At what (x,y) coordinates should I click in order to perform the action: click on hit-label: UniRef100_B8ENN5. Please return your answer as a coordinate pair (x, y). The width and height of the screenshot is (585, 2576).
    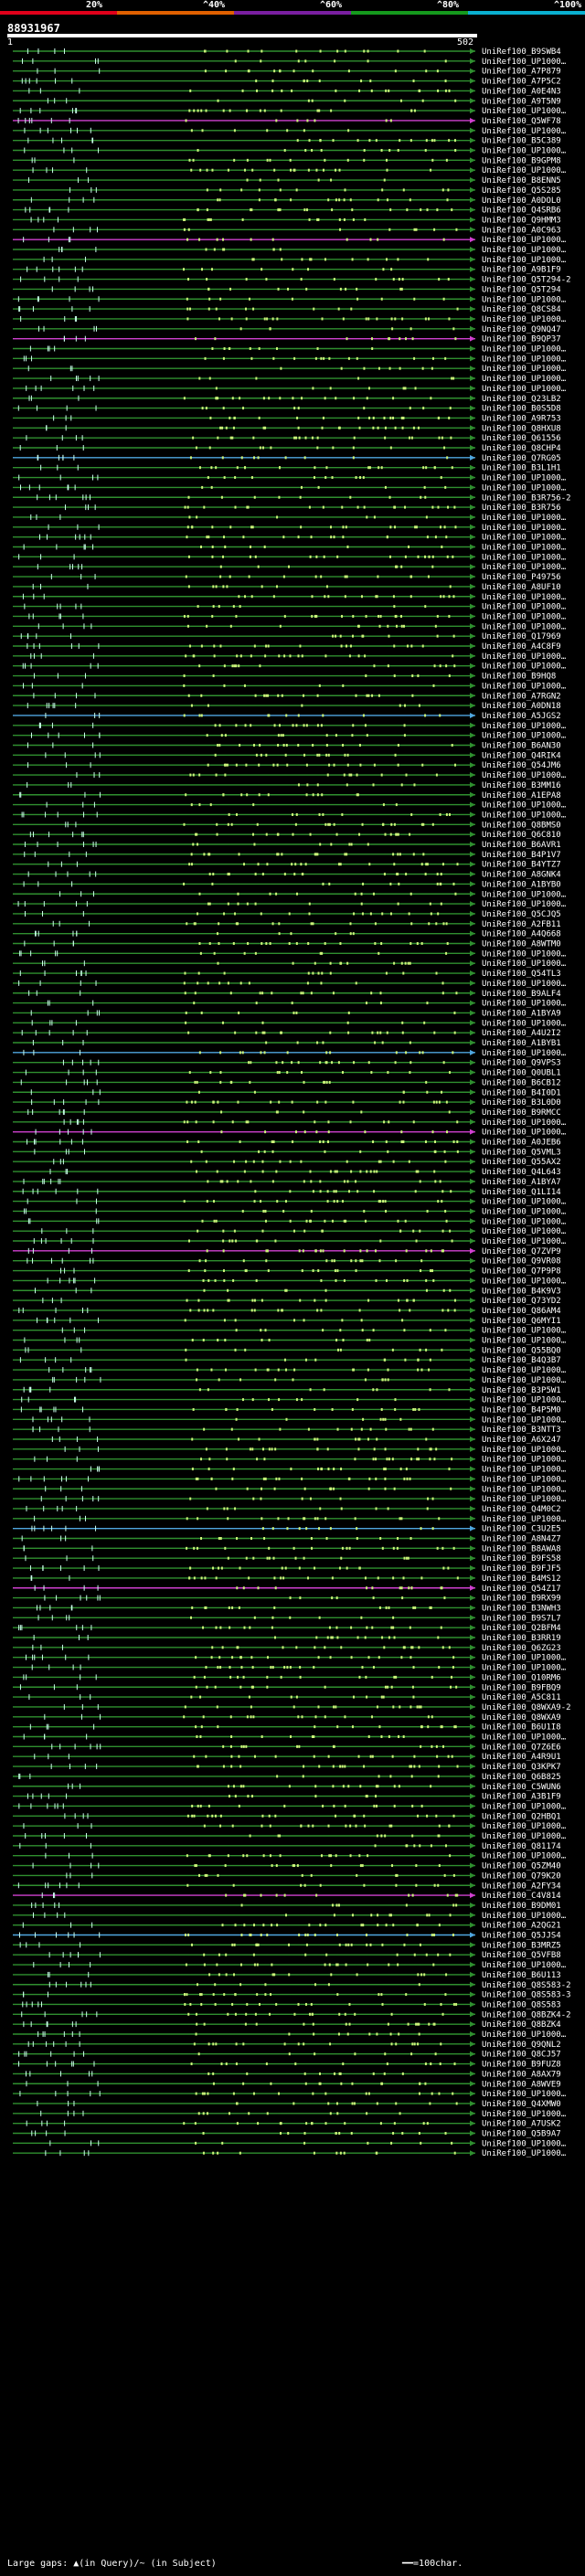
    Looking at the image, I should click on (521, 181).